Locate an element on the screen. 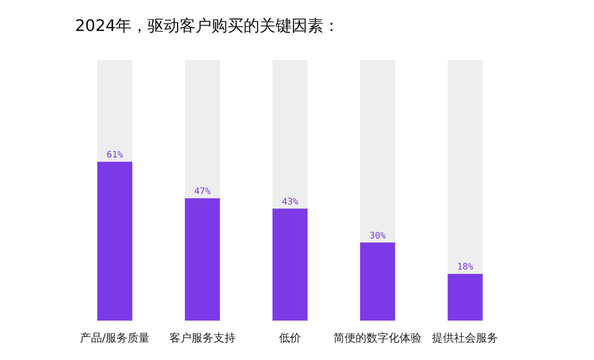 This screenshot has width=594, height=360. x-tick-label: 提供社会服务 is located at coordinates (465, 337).